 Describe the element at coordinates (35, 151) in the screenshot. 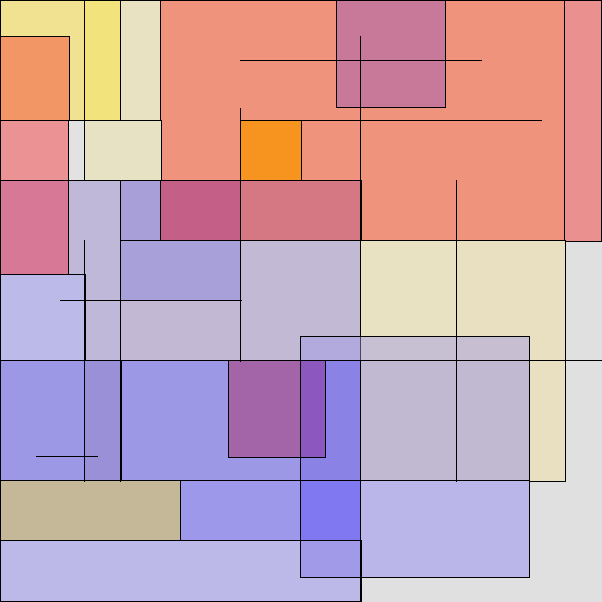

I see `block-pink-left` at that location.